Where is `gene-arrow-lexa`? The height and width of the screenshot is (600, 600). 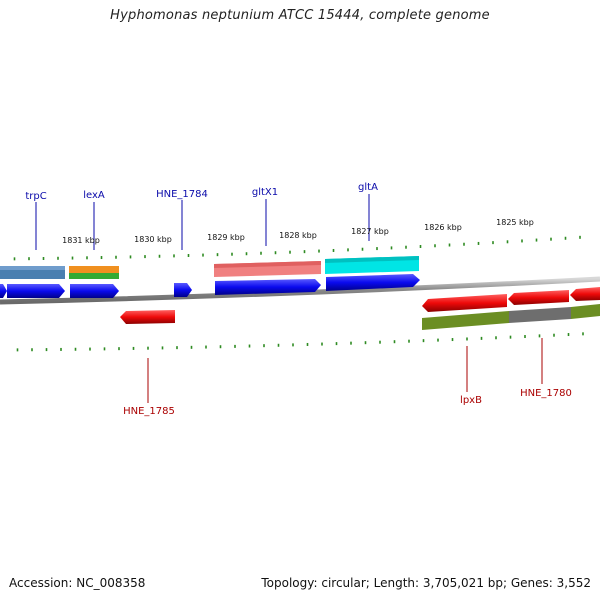
gene-arrow-lexa is located at coordinates (94, 291).